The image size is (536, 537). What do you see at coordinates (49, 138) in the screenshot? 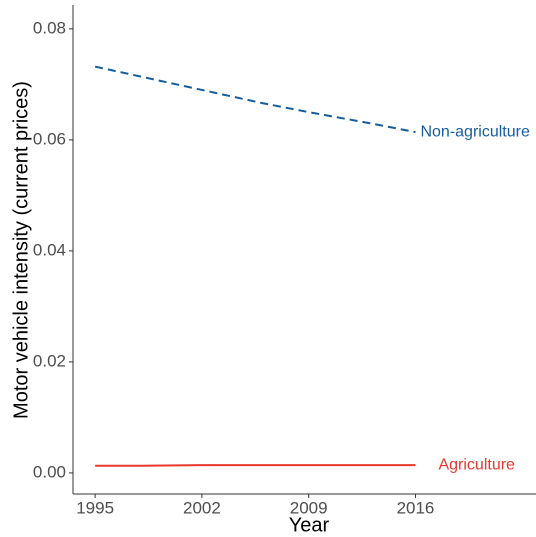
I see `y-tick-label: 0.06` at bounding box center [49, 138].